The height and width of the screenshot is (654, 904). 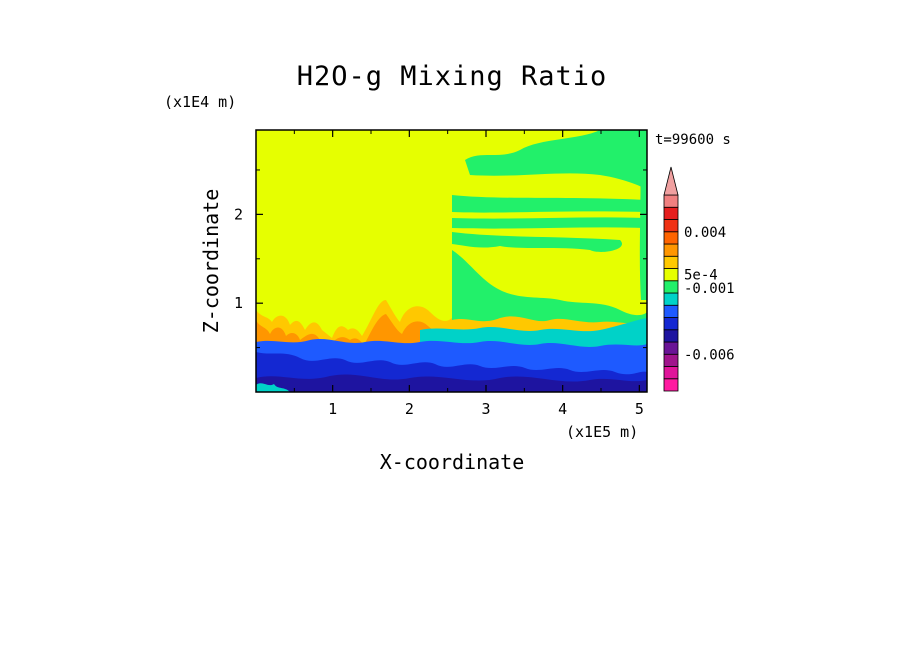 I want to click on chart-title: H2O-g Mixing Ratio, so click(x=452, y=76).